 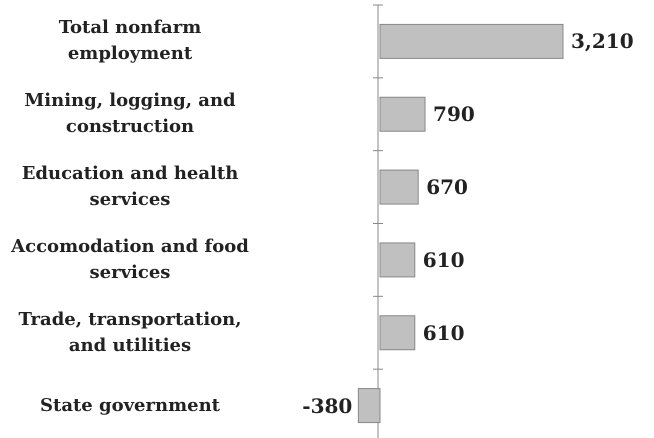 I want to click on value-label: 3,210, so click(x=602, y=41).